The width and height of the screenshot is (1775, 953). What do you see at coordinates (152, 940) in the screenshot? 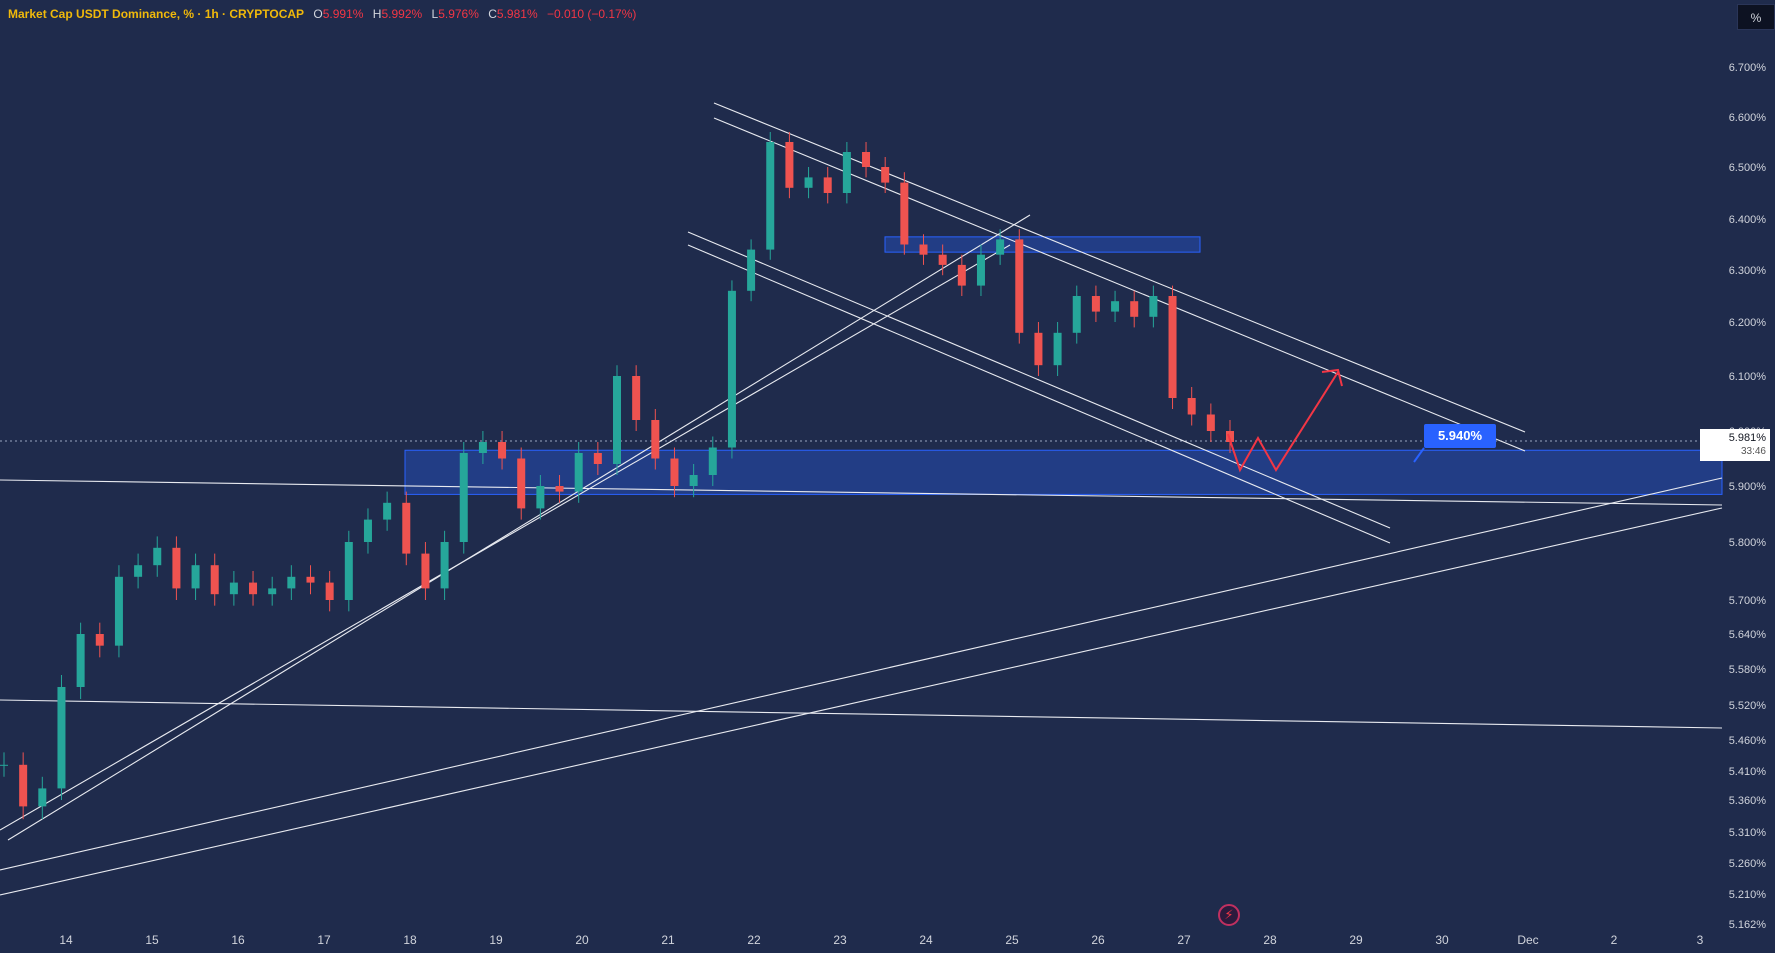
I see `date-tick-label: 15` at bounding box center [152, 940].